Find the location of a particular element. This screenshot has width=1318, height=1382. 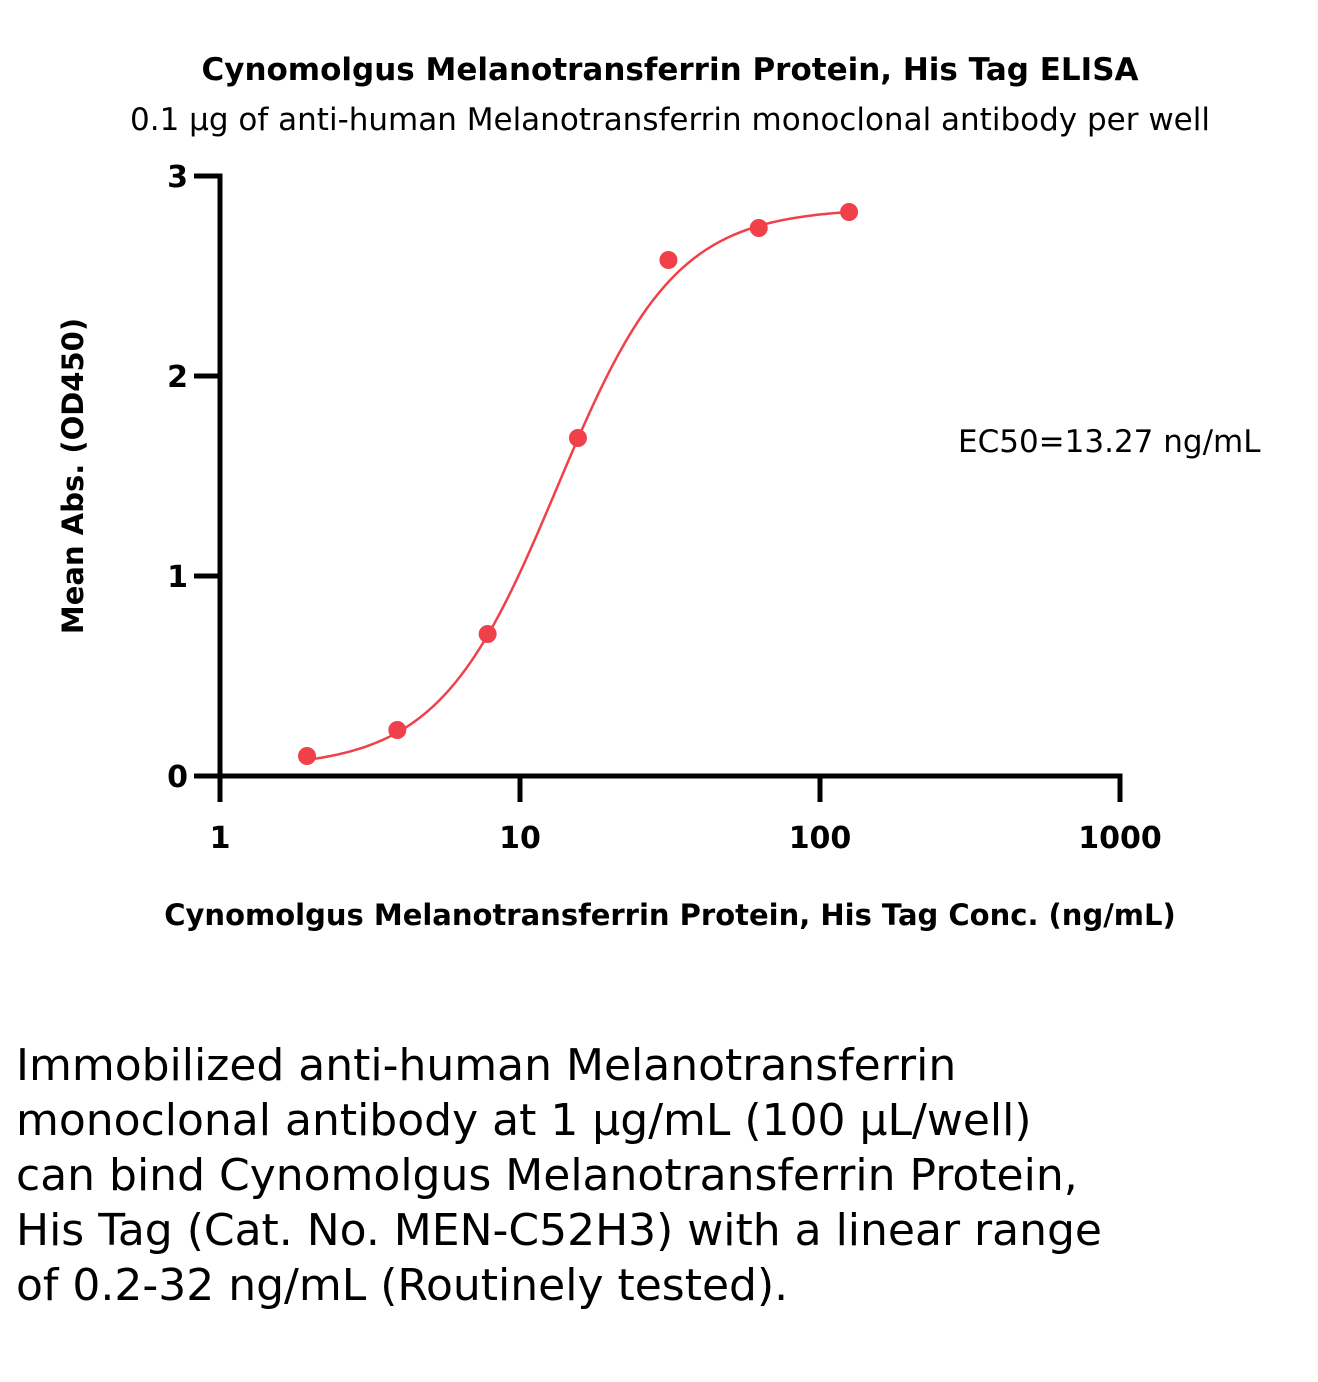

x-tick-label: 1000 is located at coordinates (1120, 838).